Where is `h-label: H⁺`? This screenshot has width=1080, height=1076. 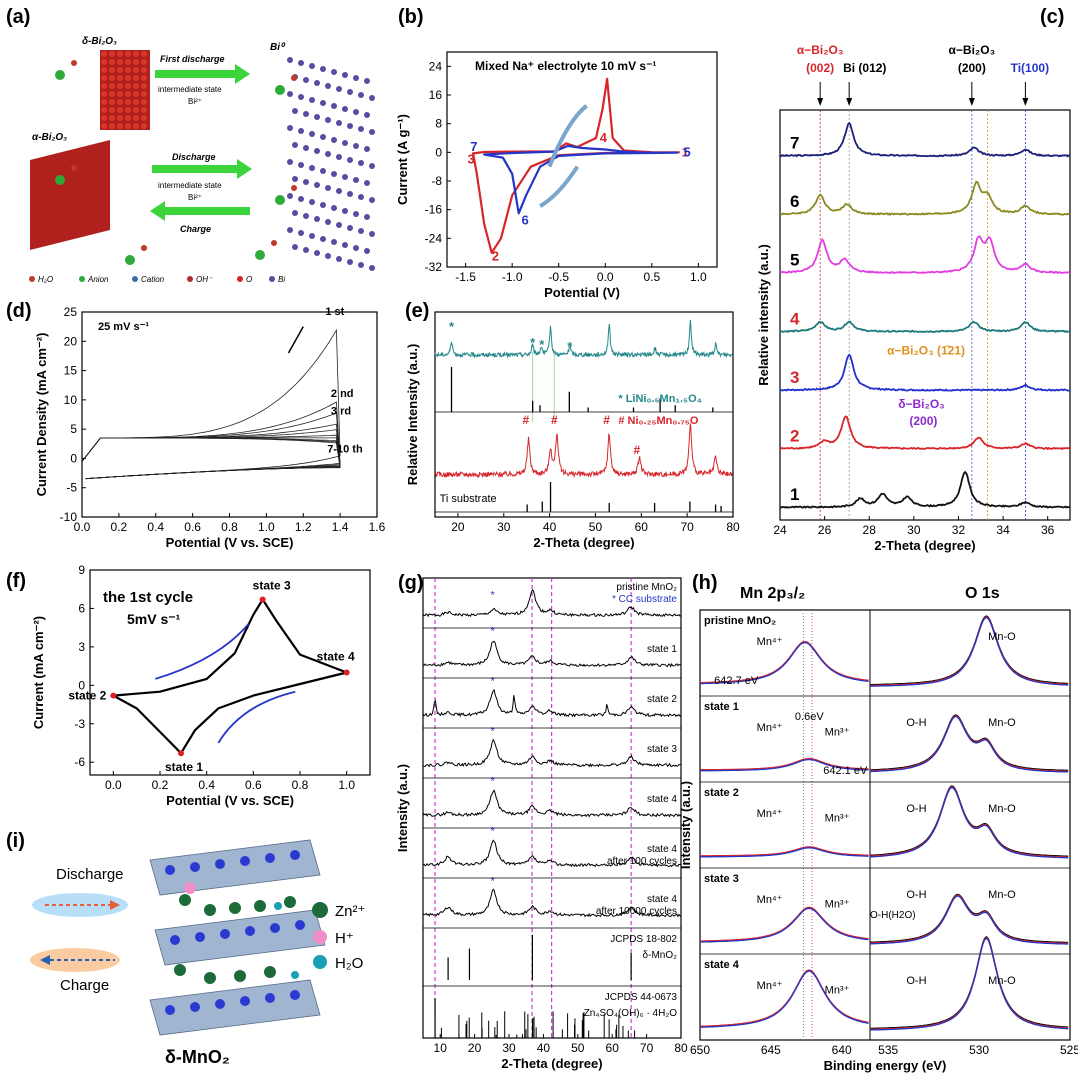
h-label: H⁺ is located at coordinates (344, 938).